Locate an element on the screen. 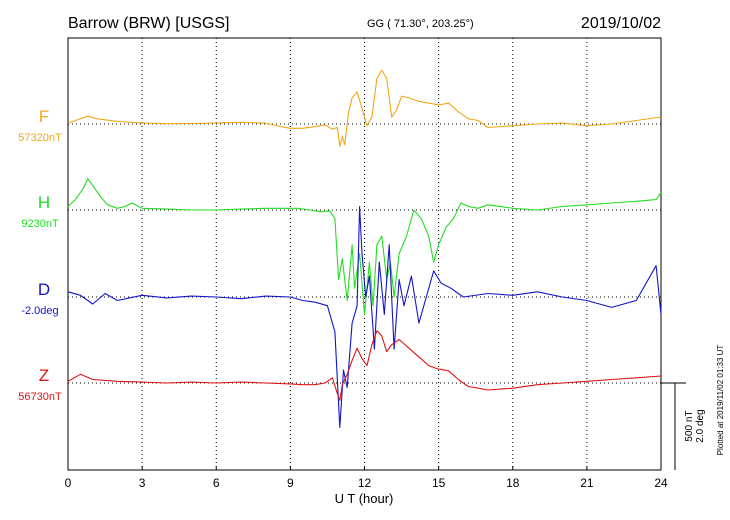  x-tick-label-0: 0 is located at coordinates (68, 483).